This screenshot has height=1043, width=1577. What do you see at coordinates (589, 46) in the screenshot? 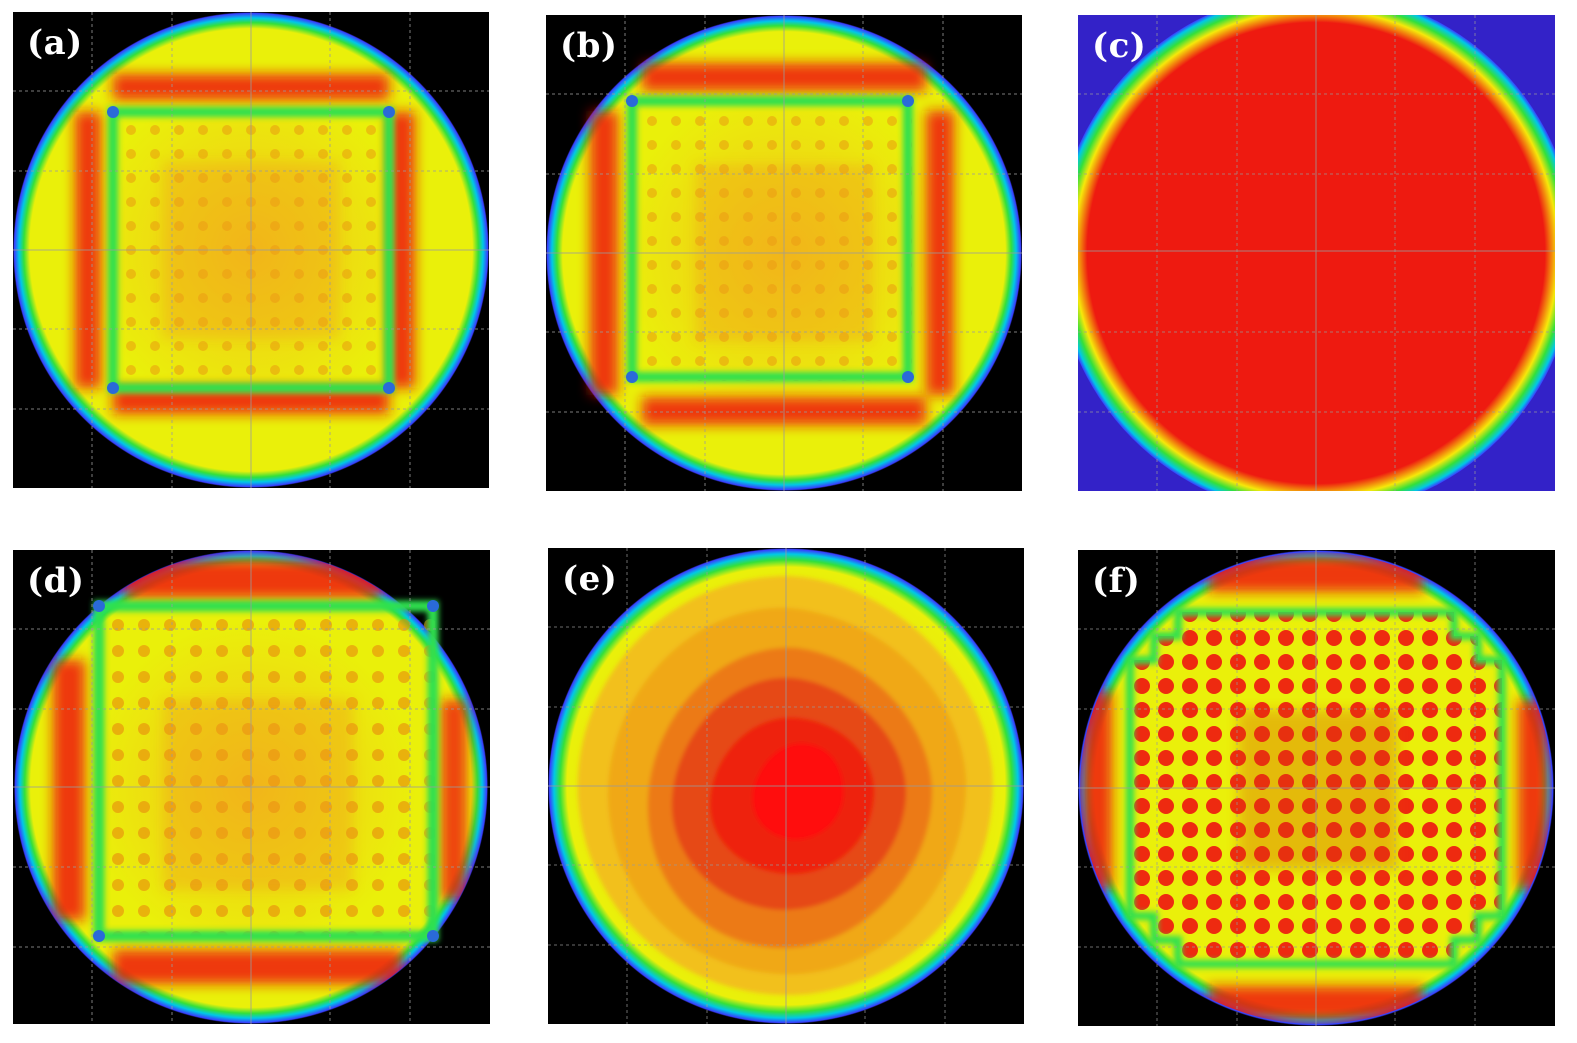
I see `panel-label-b: (b)` at bounding box center [589, 46].